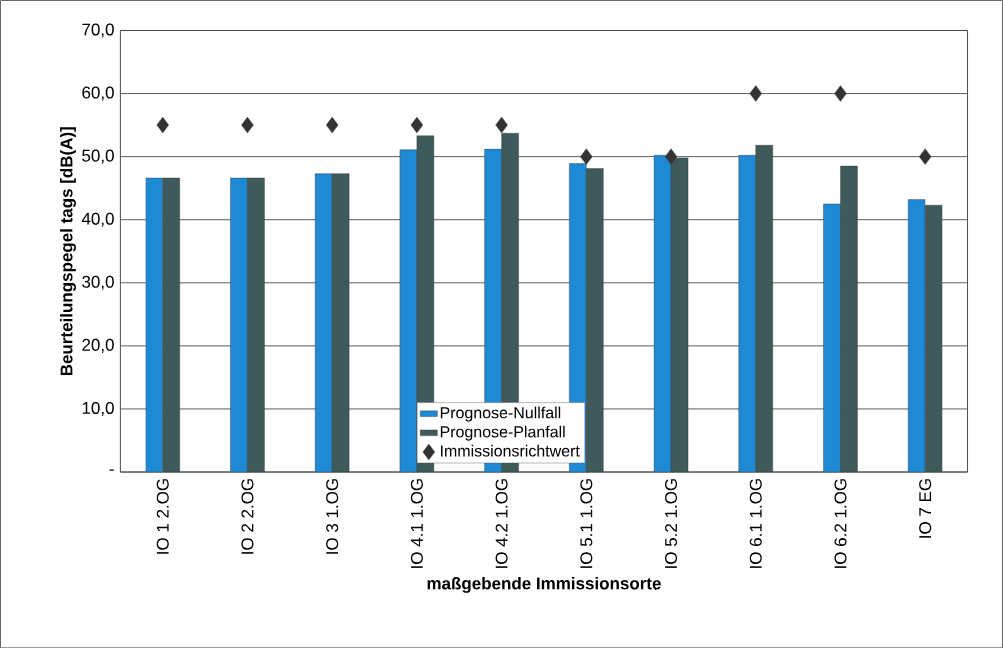 This screenshot has width=1003, height=648. I want to click on x-tick-label: IO 6.1 1.OG, so click(755, 523).